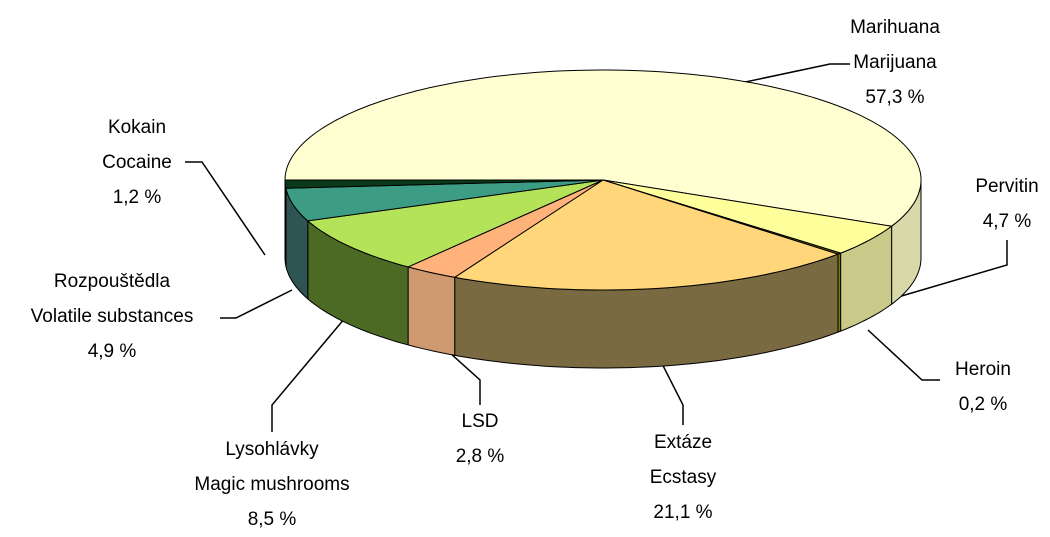 The image size is (1050, 537). I want to click on category-label: Ecstasy, so click(683, 477).